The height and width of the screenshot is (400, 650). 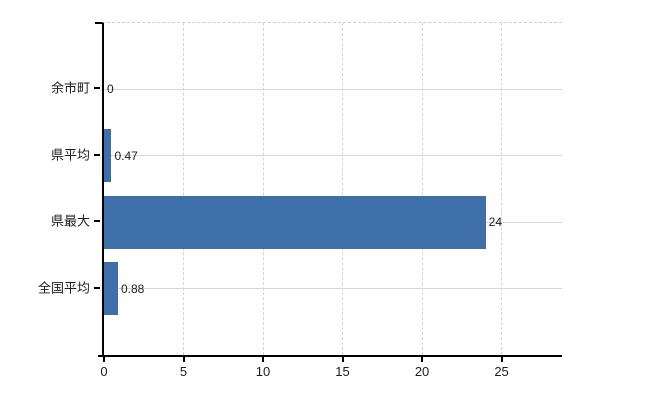 What do you see at coordinates (342, 371) in the screenshot?
I see `x-tick-label: 15` at bounding box center [342, 371].